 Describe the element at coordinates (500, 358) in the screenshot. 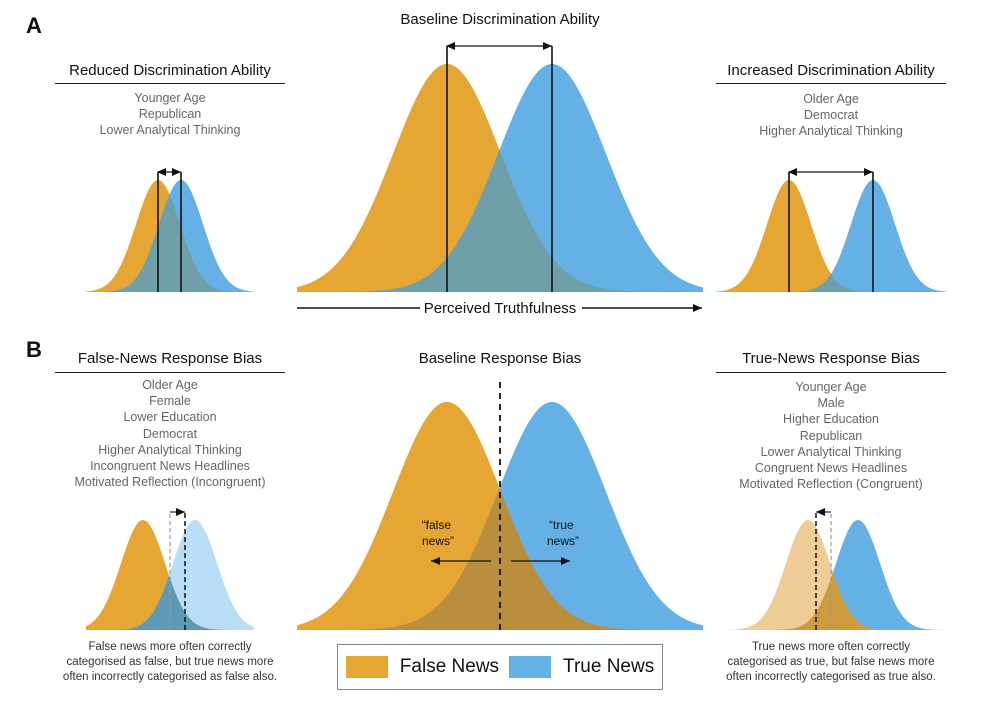

I see `baseline-response-bias-heading: Baseline Response Bias` at that location.